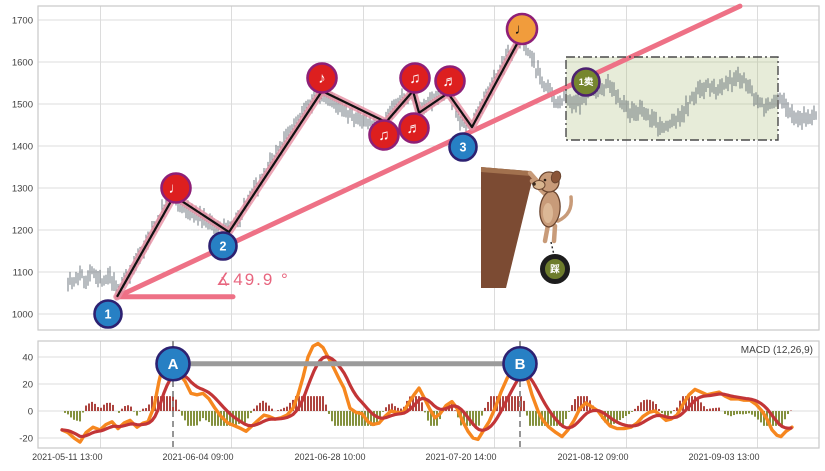 Image resolution: width=825 pixels, height=471 pixels. What do you see at coordinates (460, 457) in the screenshot?
I see `x-tick-label: 2021-07-20 14:00` at bounding box center [460, 457].